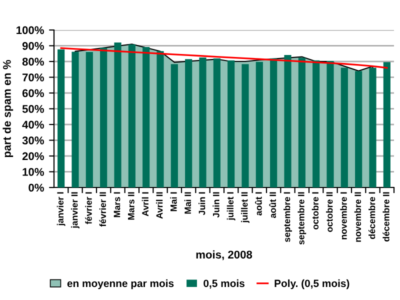  I want to click on x-tick-label: Mai I, so click(173, 202).